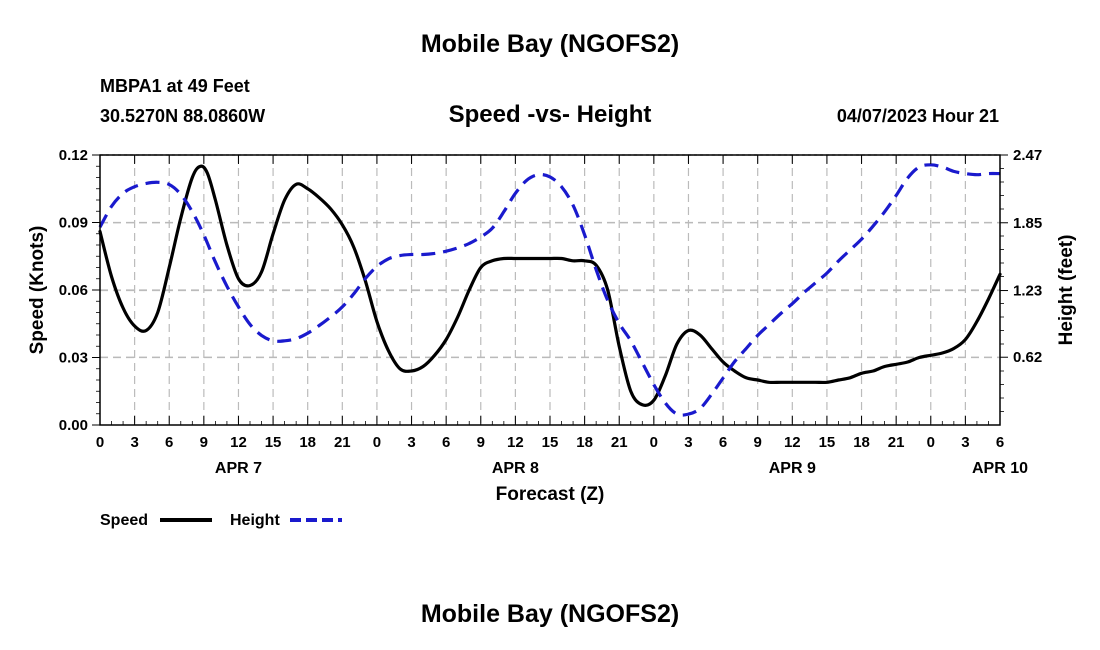 The width and height of the screenshot is (1100, 650). What do you see at coordinates (73, 358) in the screenshot?
I see `y-tick-label: 0.03` at bounding box center [73, 358].